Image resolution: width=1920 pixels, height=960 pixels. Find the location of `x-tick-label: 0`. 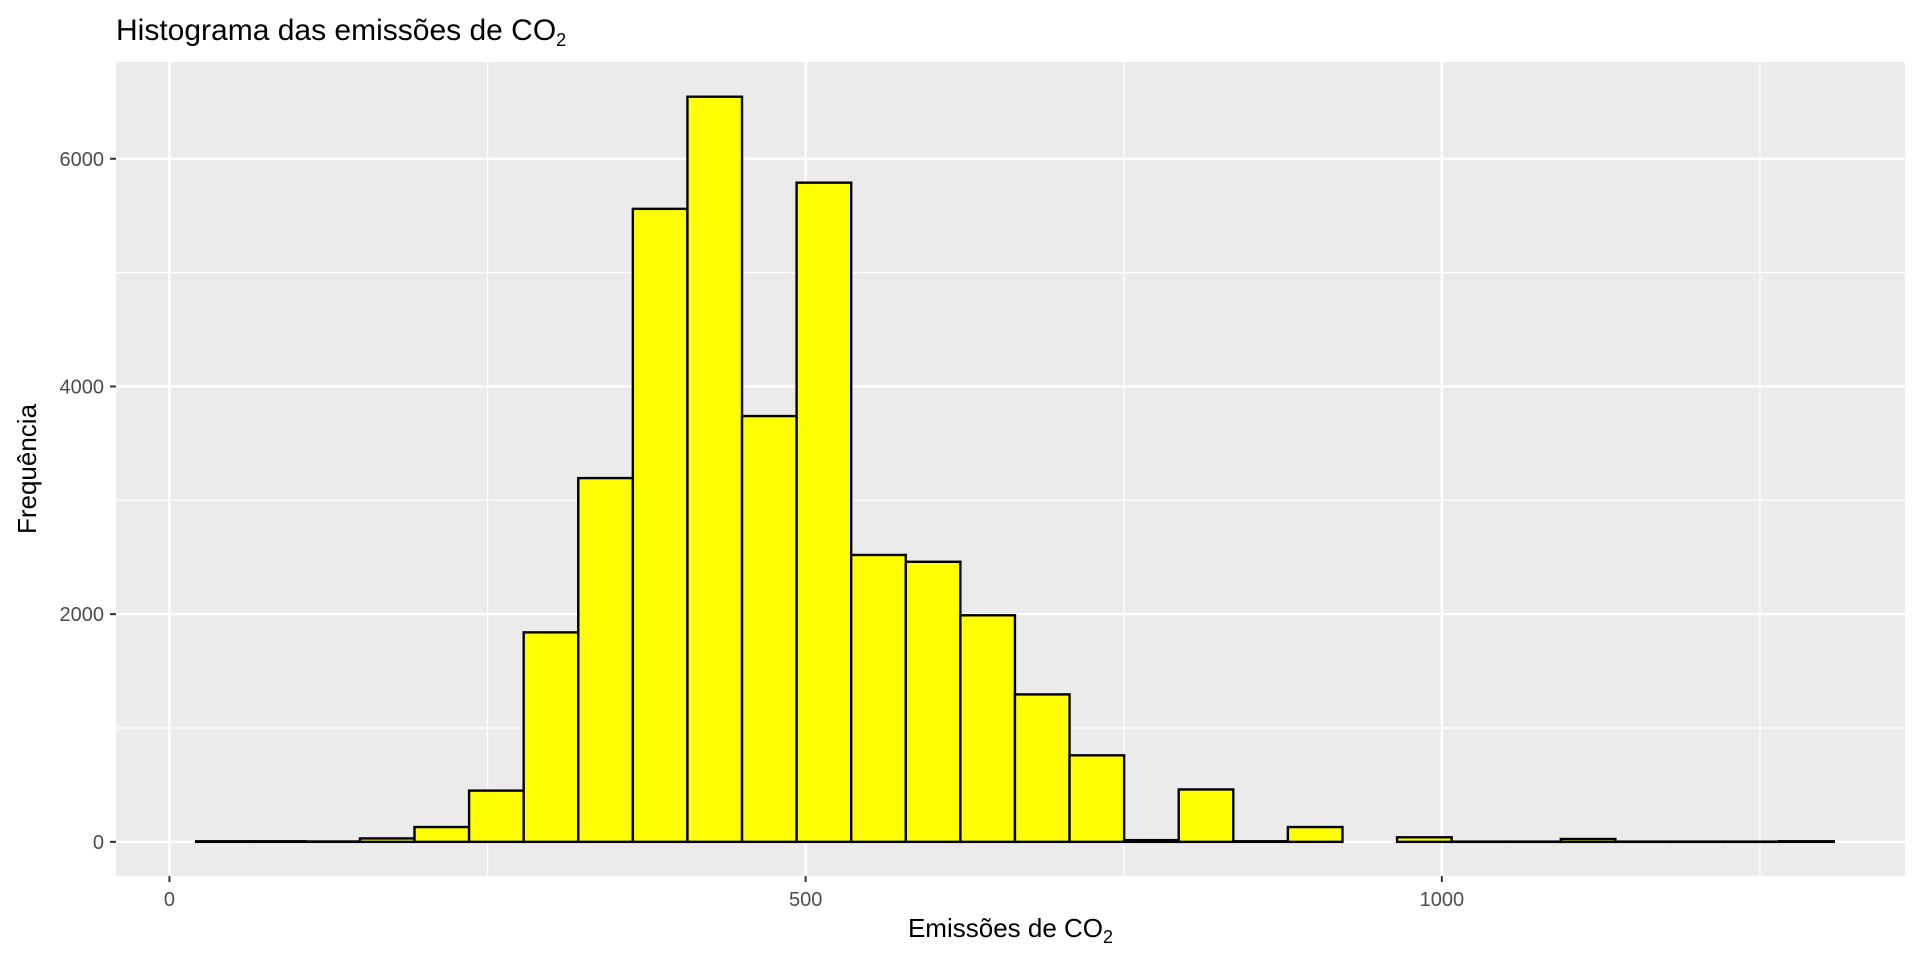

x-tick-label: 0 is located at coordinates (169, 900).